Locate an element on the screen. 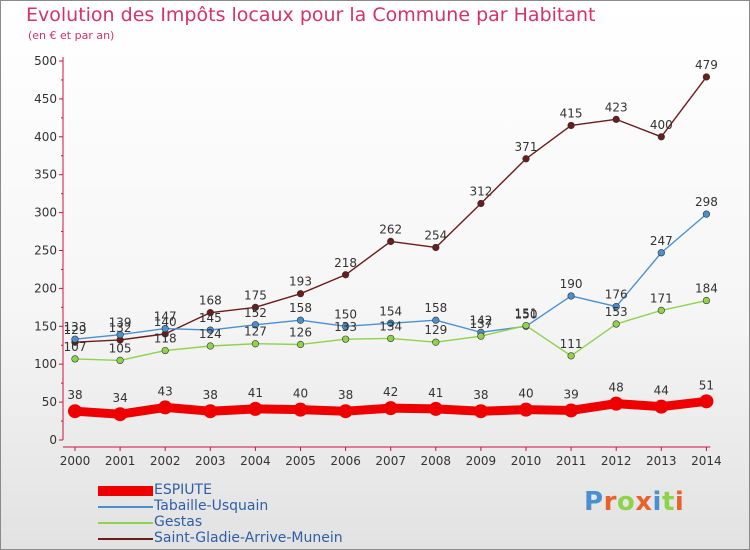  data-label: 247 is located at coordinates (661, 241).